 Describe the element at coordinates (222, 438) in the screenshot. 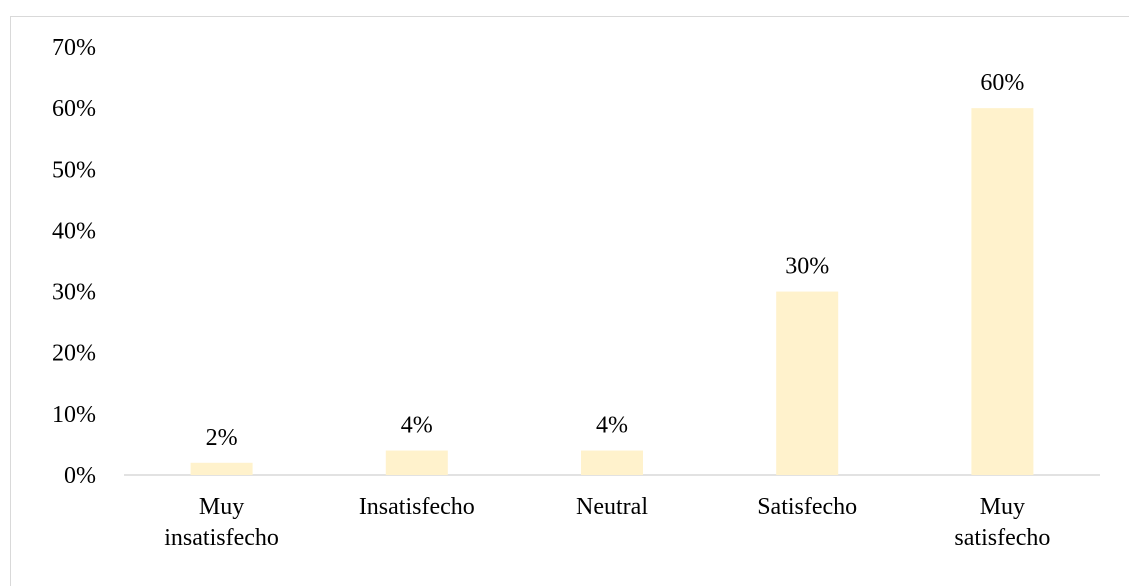

I see `data-label: 2%` at that location.